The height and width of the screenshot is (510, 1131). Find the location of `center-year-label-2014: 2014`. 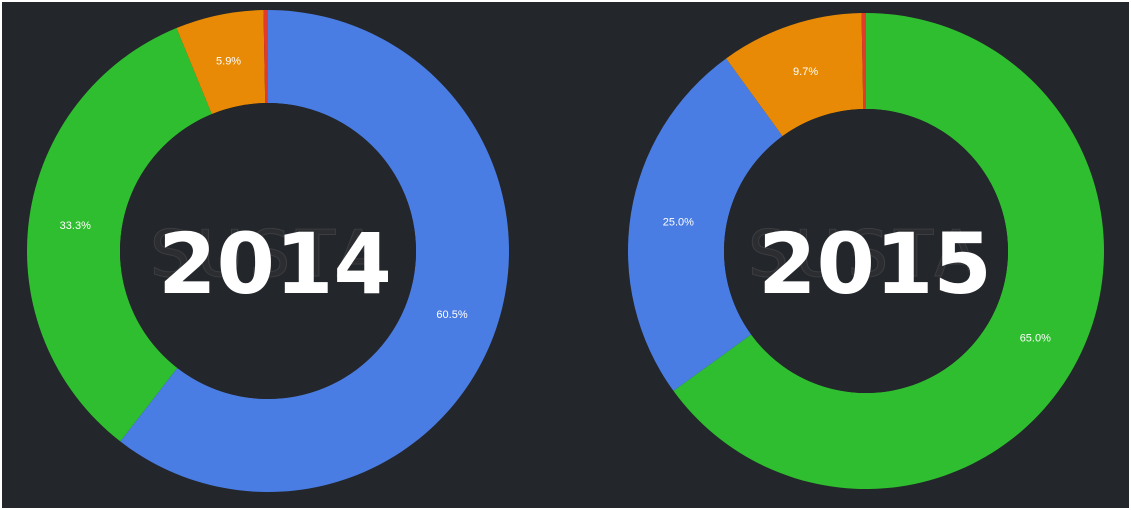

center-year-label-2014: 2014 is located at coordinates (275, 264).